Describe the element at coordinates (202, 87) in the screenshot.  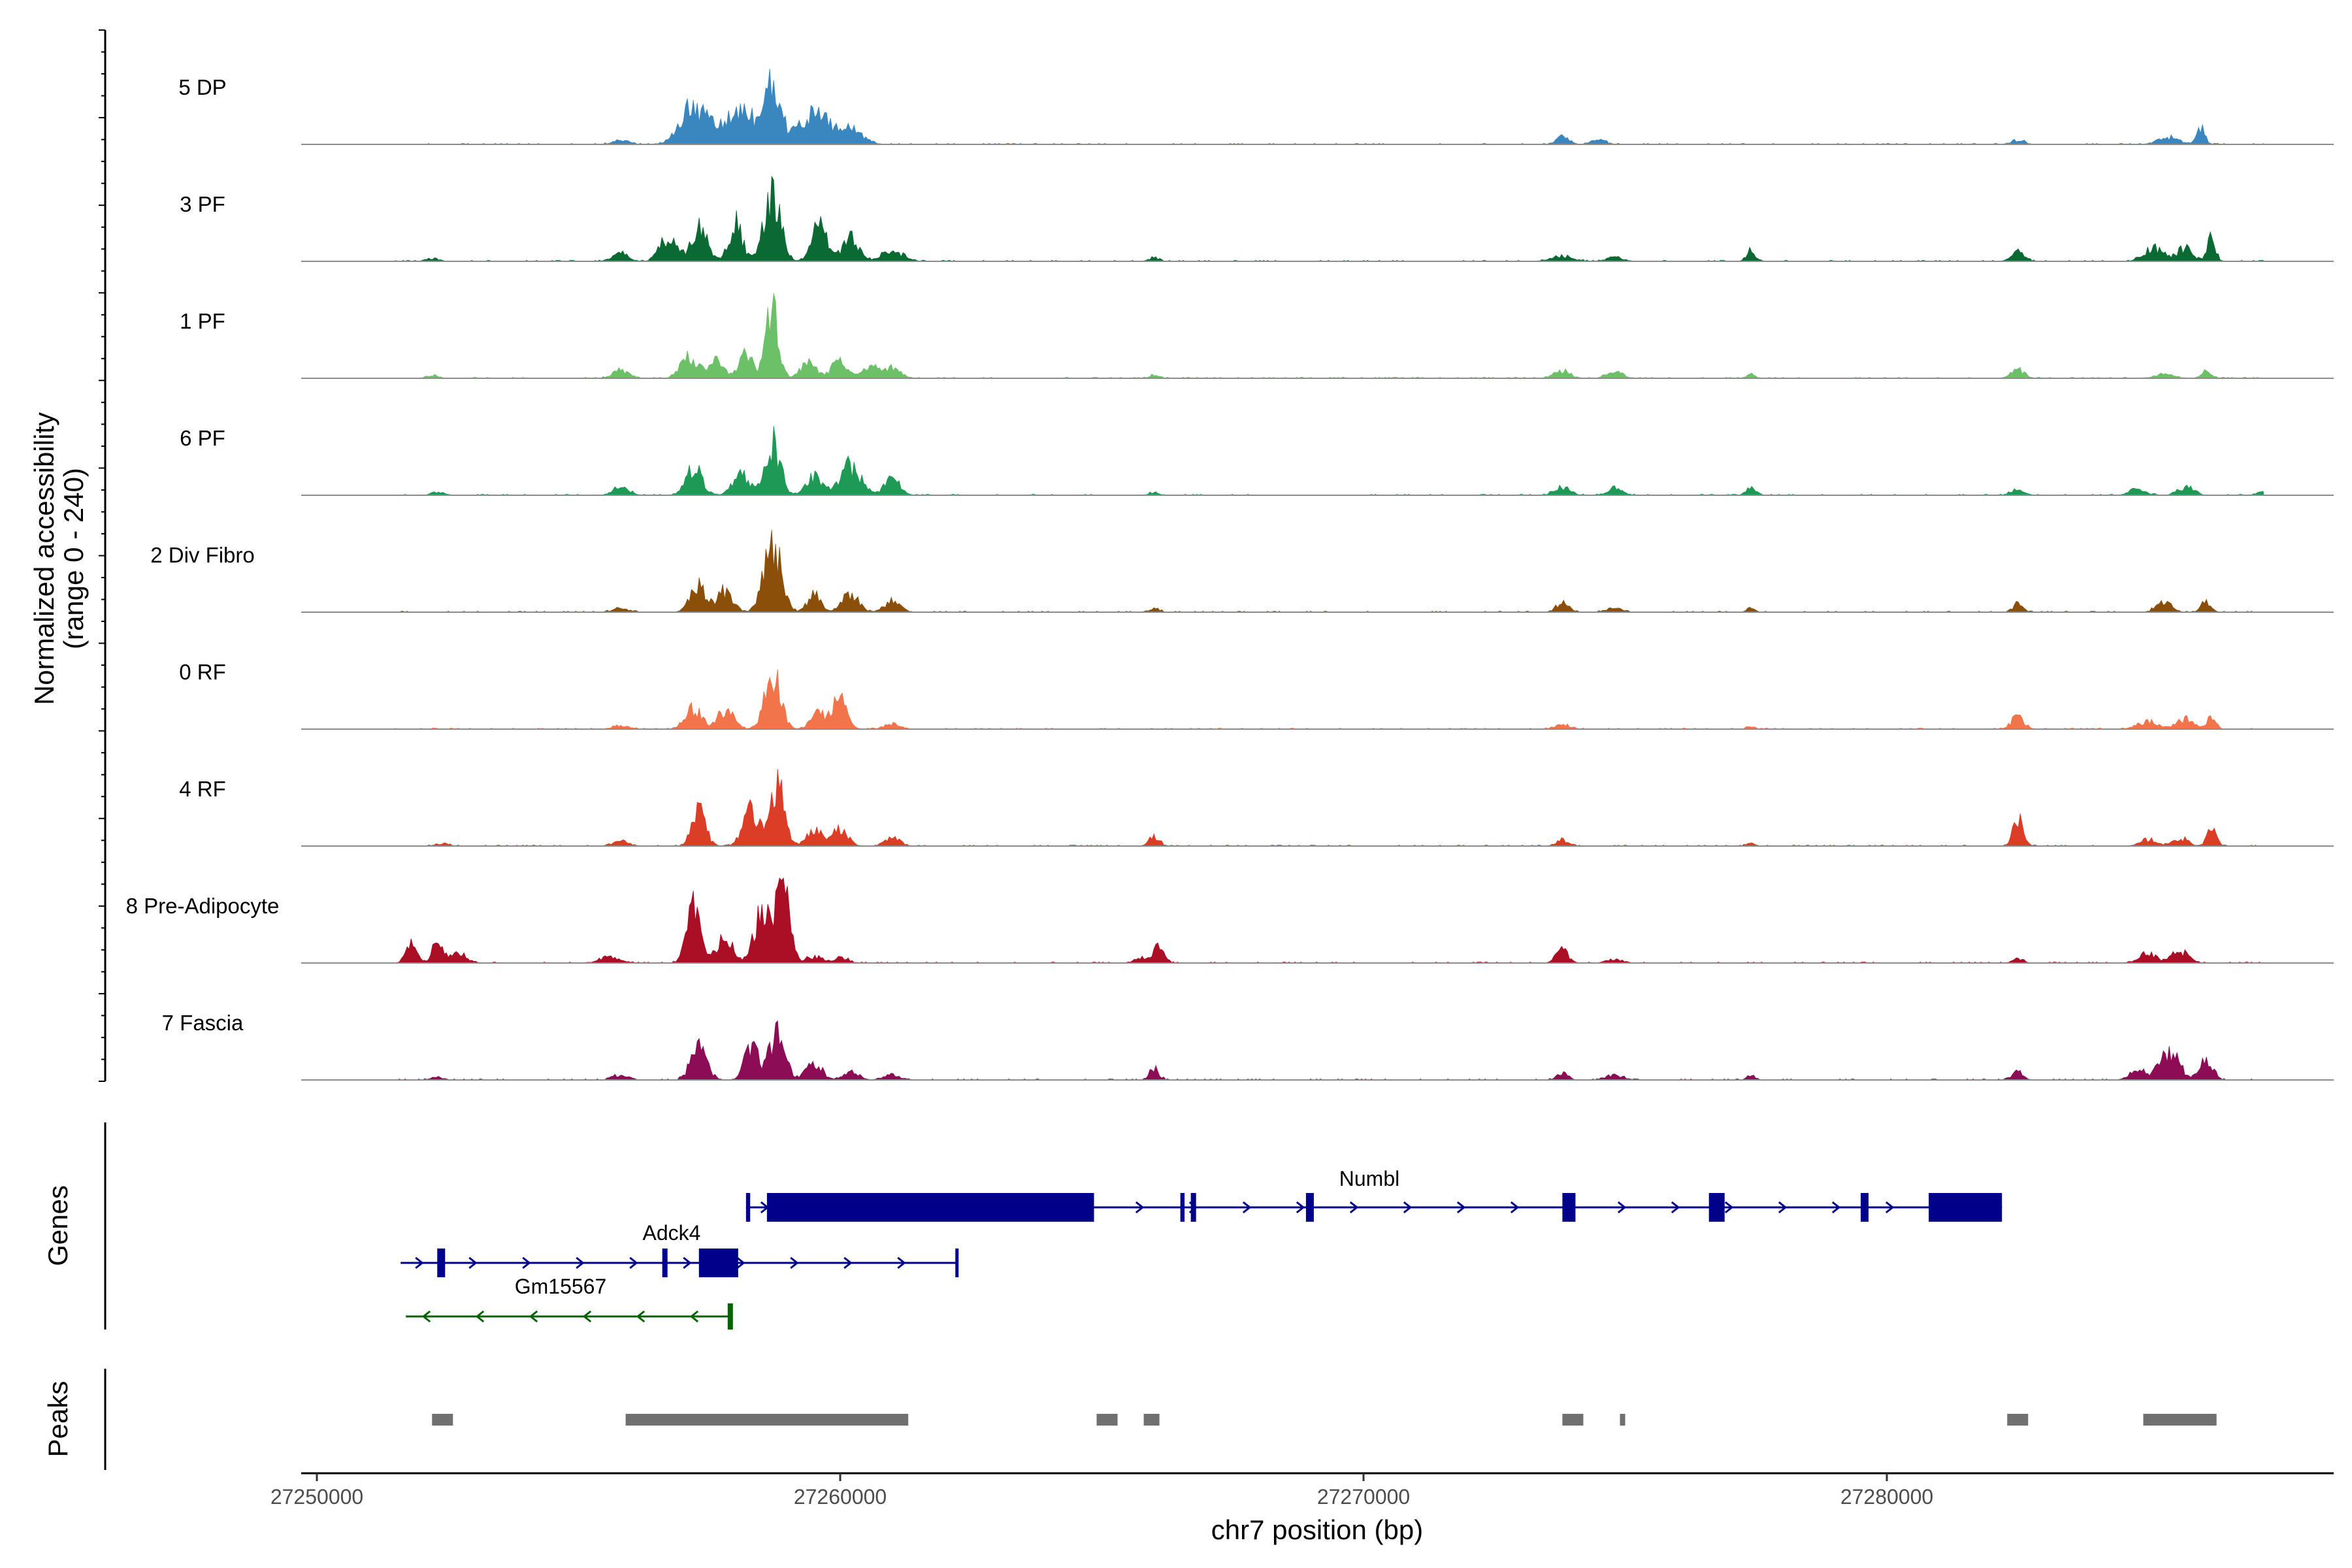
I see `track-label: 5 DP` at that location.